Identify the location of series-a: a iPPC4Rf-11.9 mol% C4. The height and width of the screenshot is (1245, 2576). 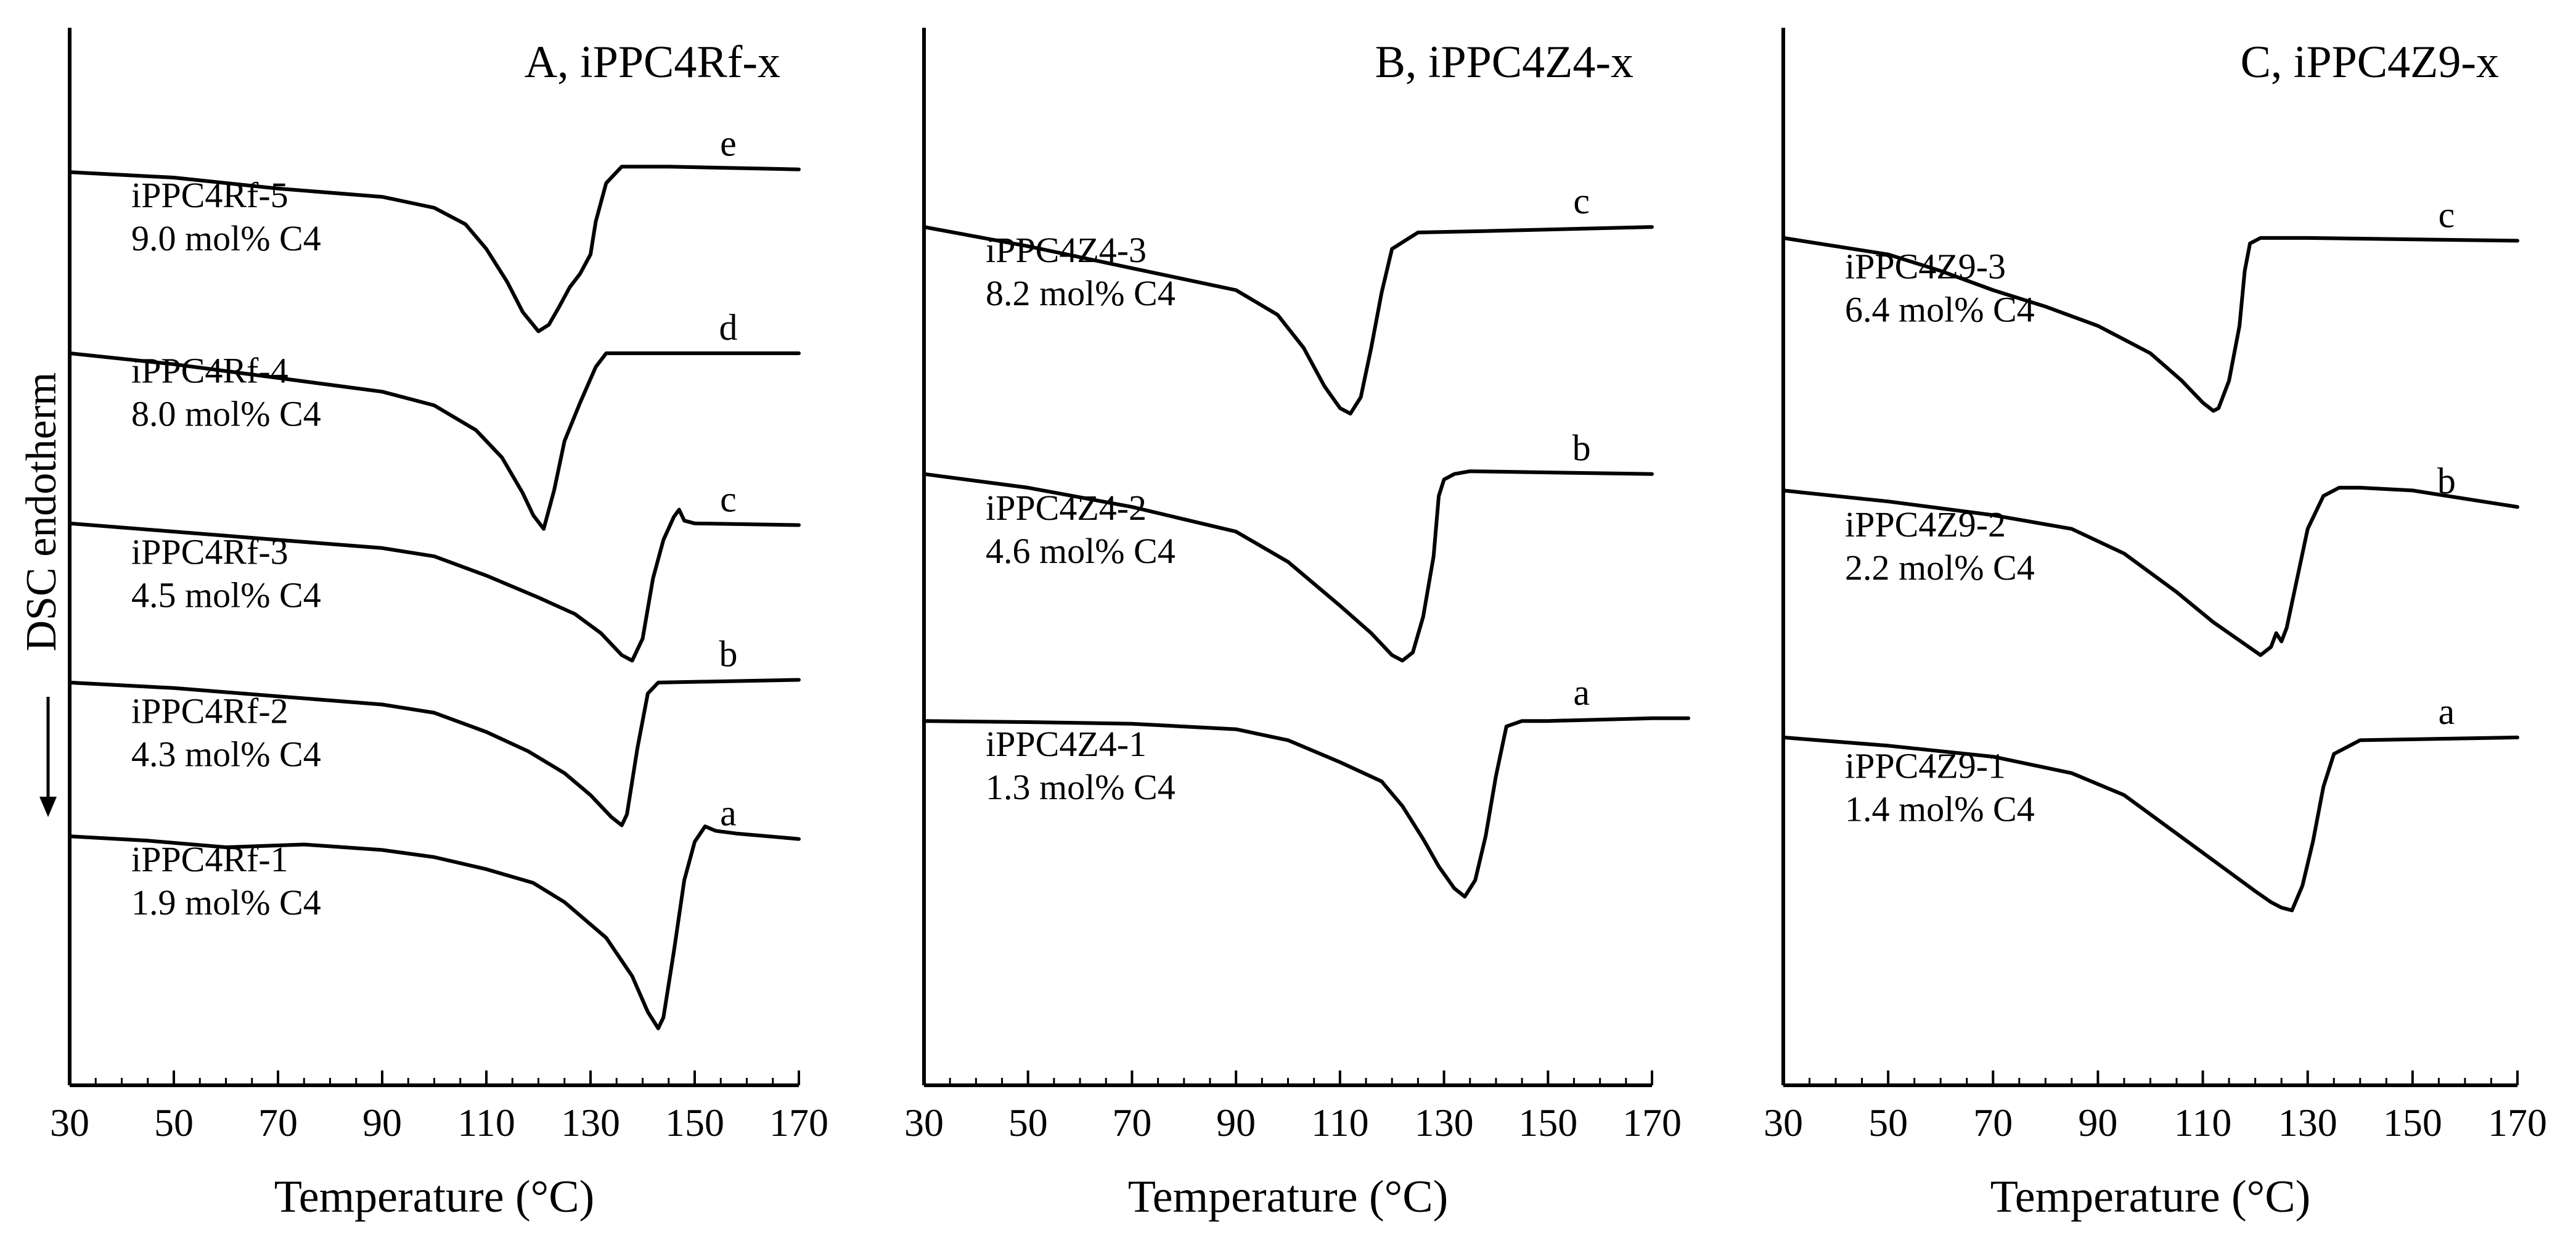
(434, 912).